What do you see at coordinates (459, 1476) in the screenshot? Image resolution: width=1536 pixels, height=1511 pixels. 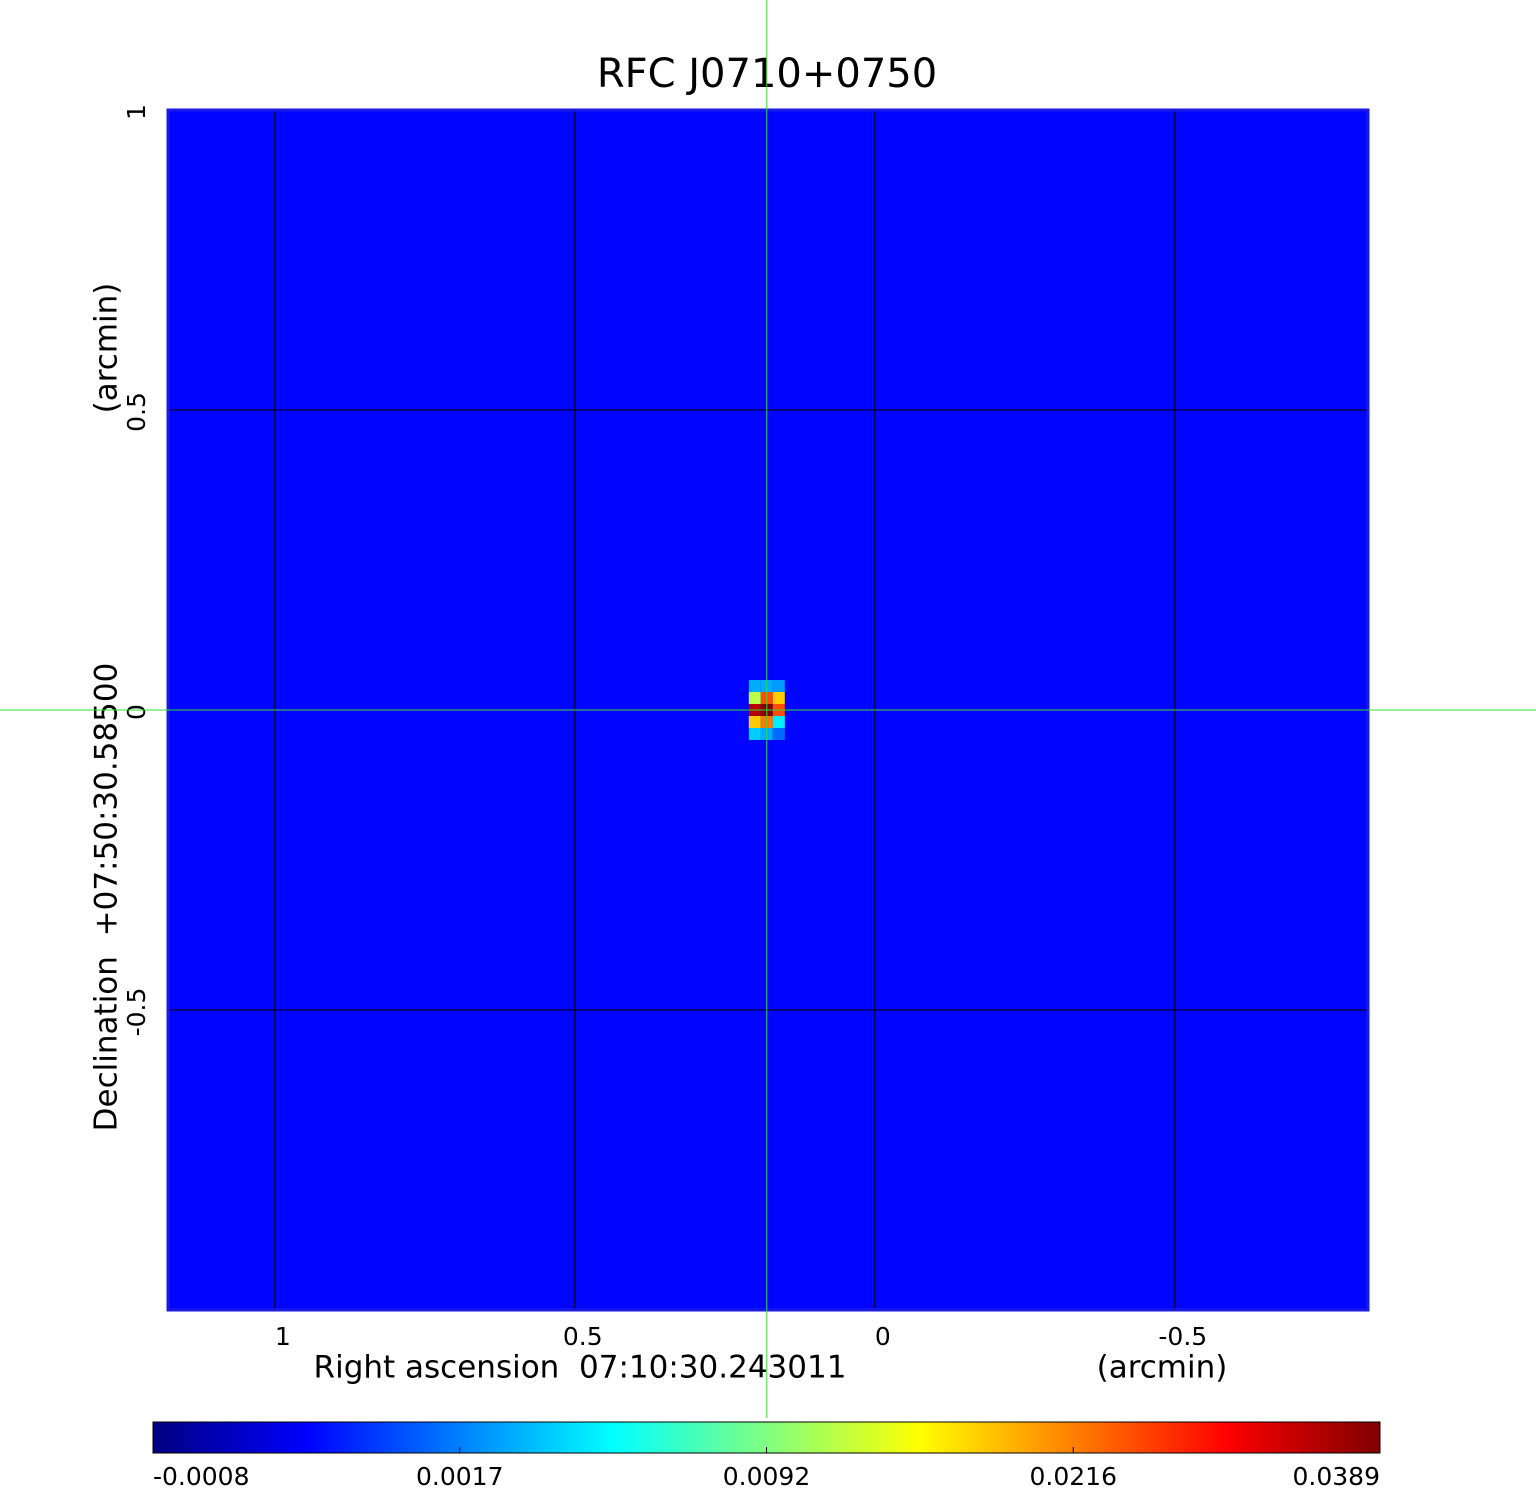 I see `colorbar-tick-label: 0.0017` at bounding box center [459, 1476].